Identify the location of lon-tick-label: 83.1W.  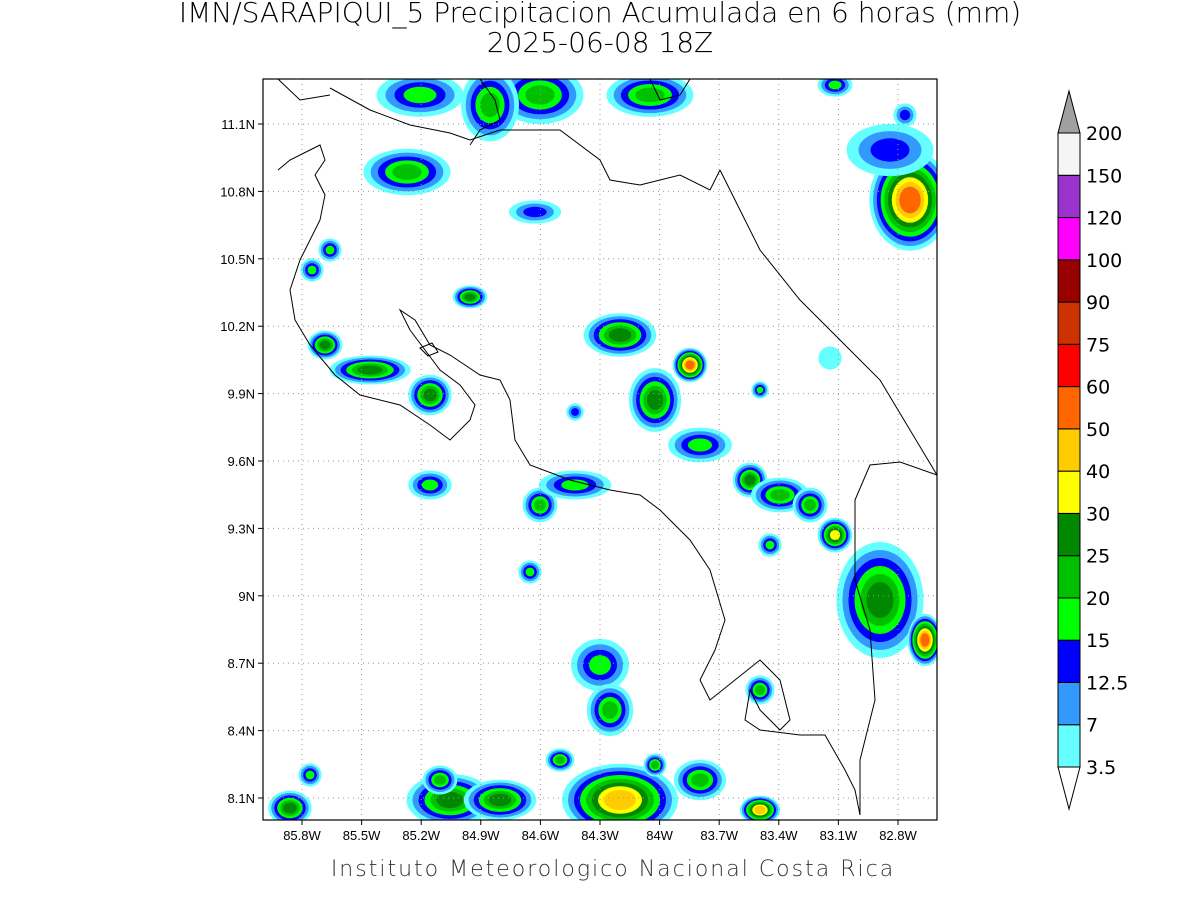
(839, 835).